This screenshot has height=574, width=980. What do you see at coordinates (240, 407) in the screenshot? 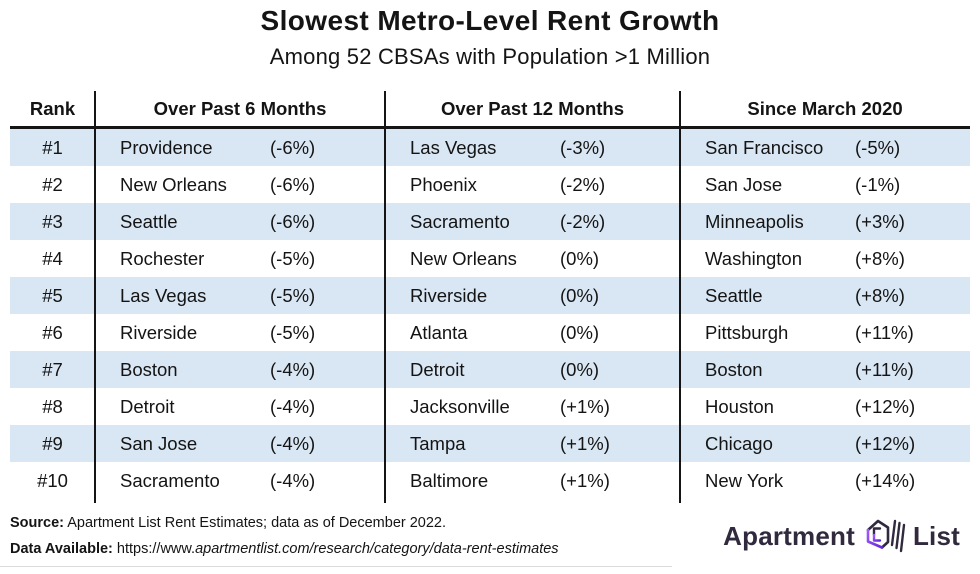
I see `metro-6mo-cell: Detroit (-4%)` at bounding box center [240, 407].